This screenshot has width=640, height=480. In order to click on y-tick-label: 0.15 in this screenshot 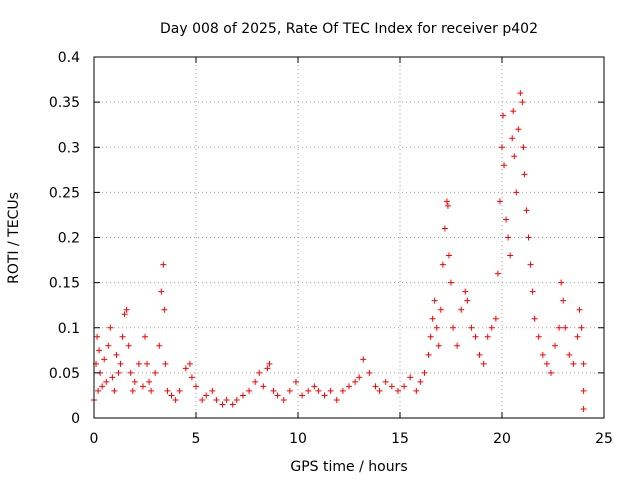, I will do `click(64, 284)`.